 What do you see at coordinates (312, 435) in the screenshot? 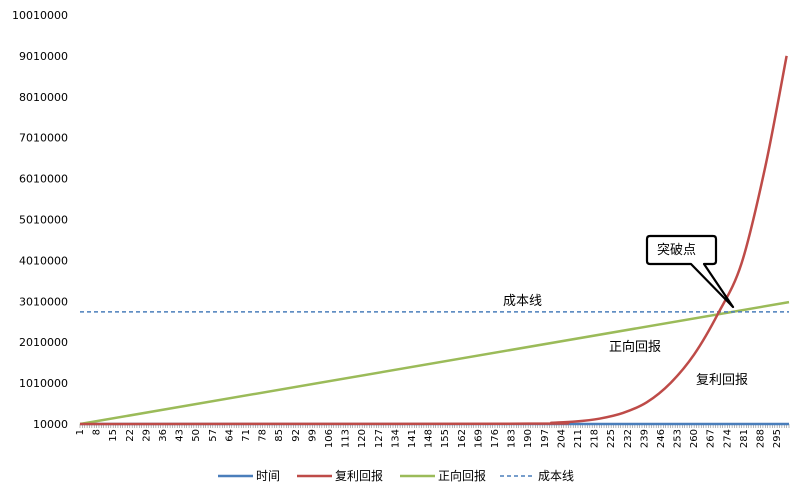
I see `x-tick-label: 99` at bounding box center [312, 435].